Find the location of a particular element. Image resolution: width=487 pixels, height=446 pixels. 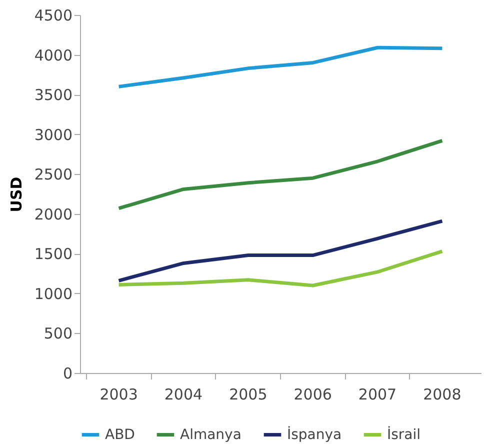

y-tick-label: 500 is located at coordinates (58, 333).